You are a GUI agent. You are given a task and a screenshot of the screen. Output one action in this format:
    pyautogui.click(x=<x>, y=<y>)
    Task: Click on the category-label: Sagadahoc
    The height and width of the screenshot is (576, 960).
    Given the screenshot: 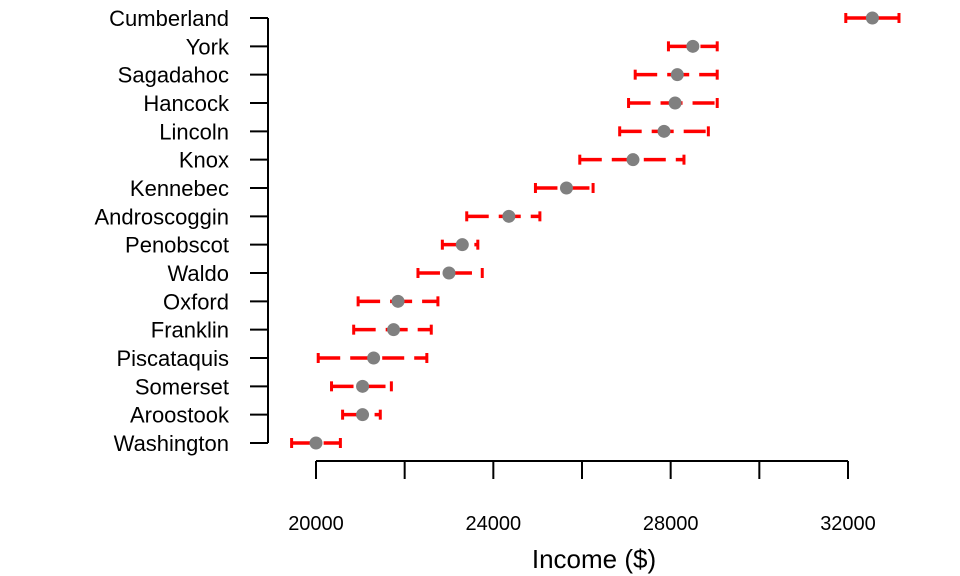 What is the action you would take?
    pyautogui.click(x=173, y=75)
    